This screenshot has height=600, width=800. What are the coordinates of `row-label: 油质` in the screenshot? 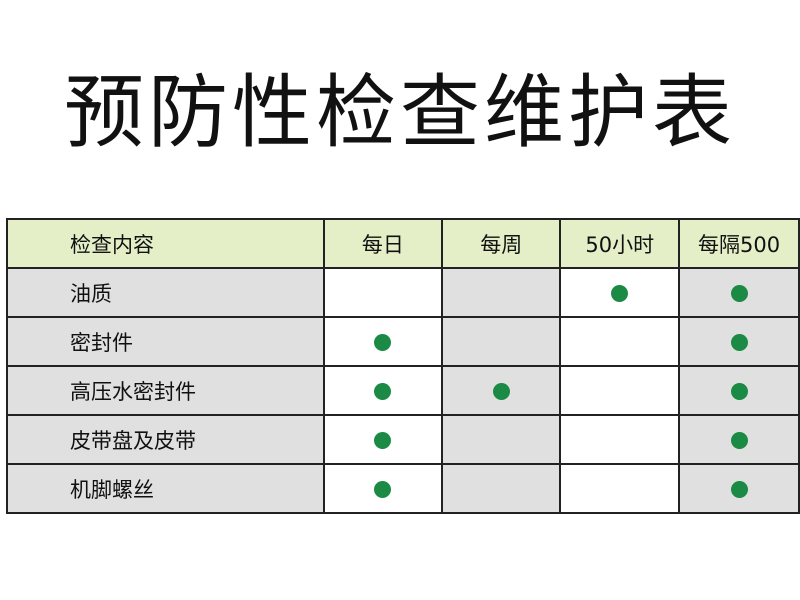 It's located at (165, 292).